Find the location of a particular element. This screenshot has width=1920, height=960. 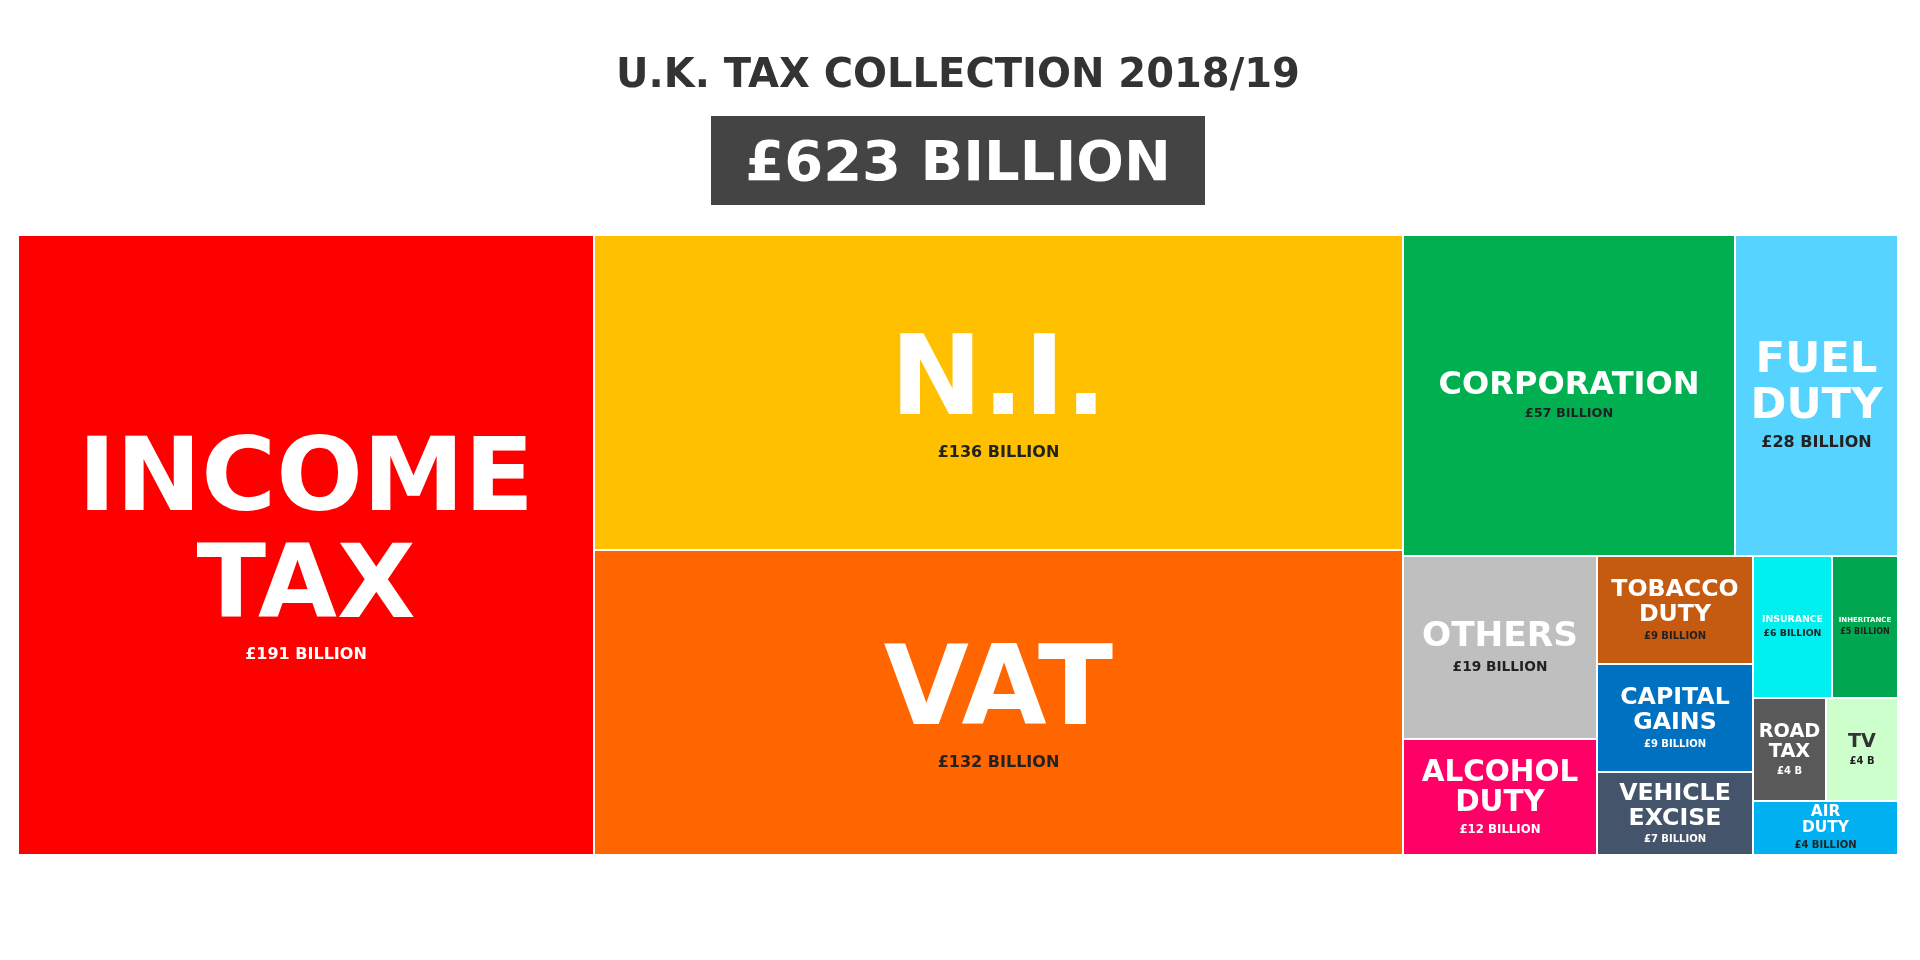

category-label: N.I. is located at coordinates (998, 375).